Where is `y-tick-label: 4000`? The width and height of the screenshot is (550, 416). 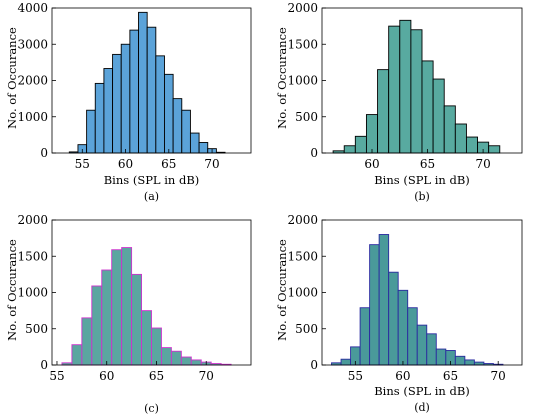
y-tick-label: 4000 is located at coordinates (32, 8).